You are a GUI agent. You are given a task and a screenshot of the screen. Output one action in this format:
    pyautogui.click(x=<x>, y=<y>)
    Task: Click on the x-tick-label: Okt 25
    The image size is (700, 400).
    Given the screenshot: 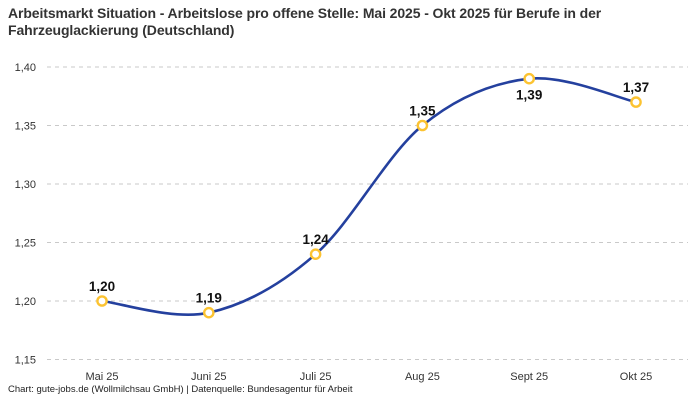 What is the action you would take?
    pyautogui.click(x=636, y=377)
    